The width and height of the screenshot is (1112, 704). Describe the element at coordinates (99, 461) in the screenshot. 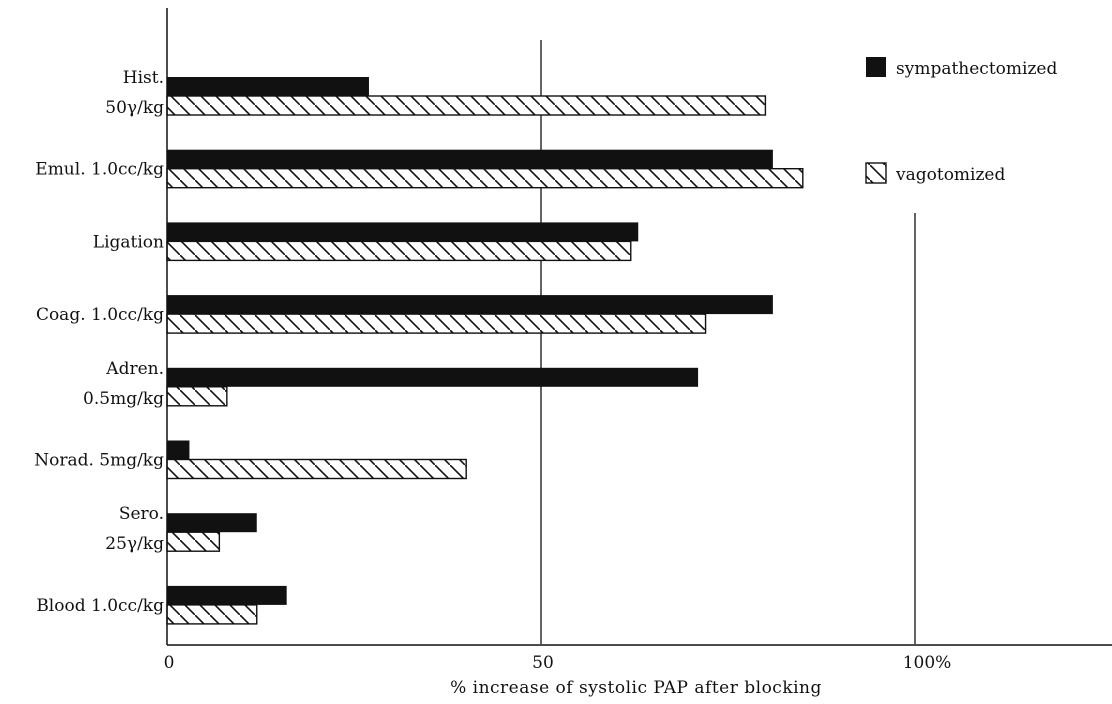

I see `category-label-6: Norad. 5mg/kg` at that location.